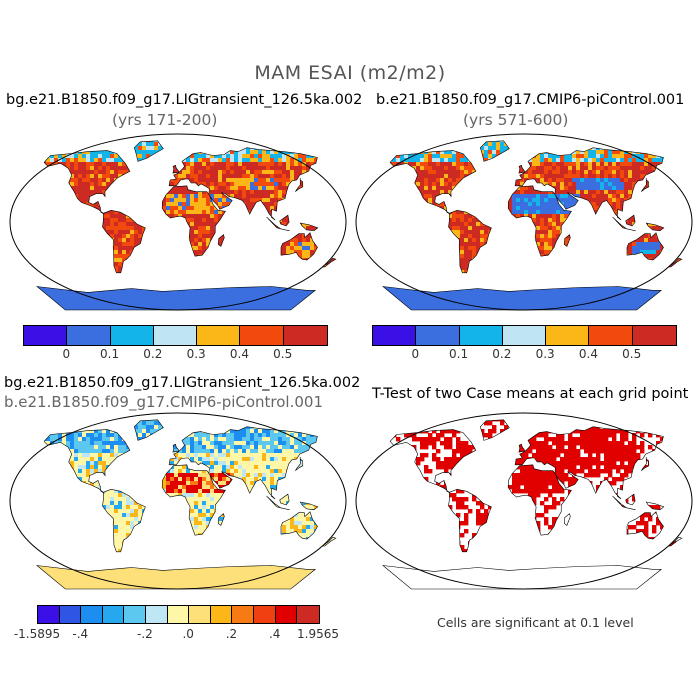  I want to click on colorbar-difference, so click(178, 614).